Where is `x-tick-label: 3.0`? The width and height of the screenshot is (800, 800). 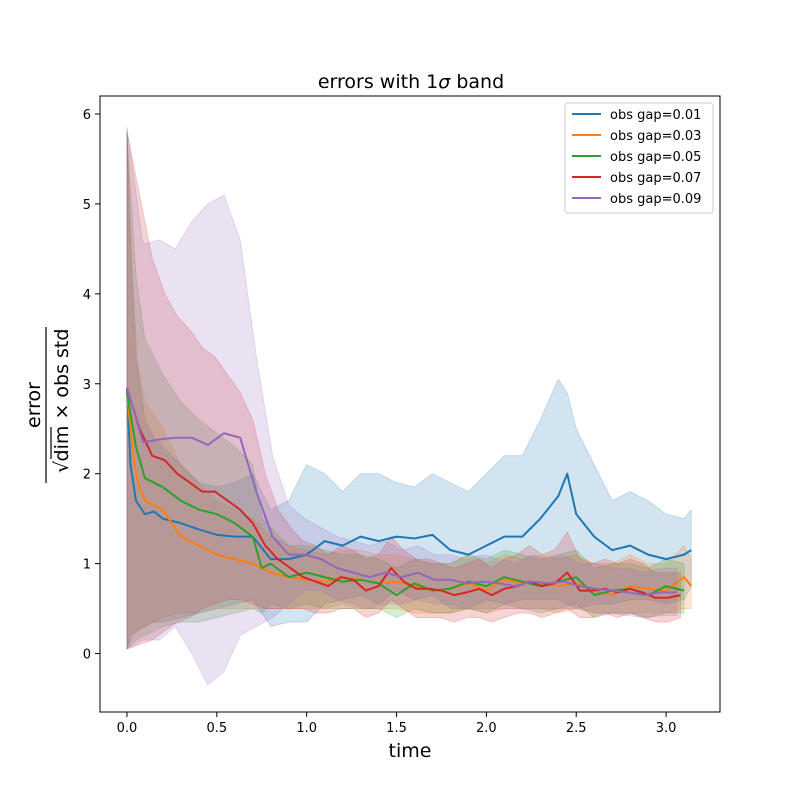
x-tick-label: 3.0 is located at coordinates (666, 728).